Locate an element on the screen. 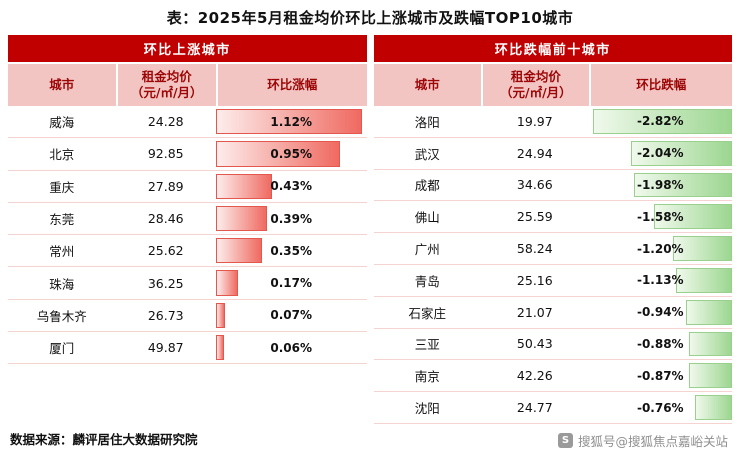  city-cell: 厦门 is located at coordinates (62, 349).